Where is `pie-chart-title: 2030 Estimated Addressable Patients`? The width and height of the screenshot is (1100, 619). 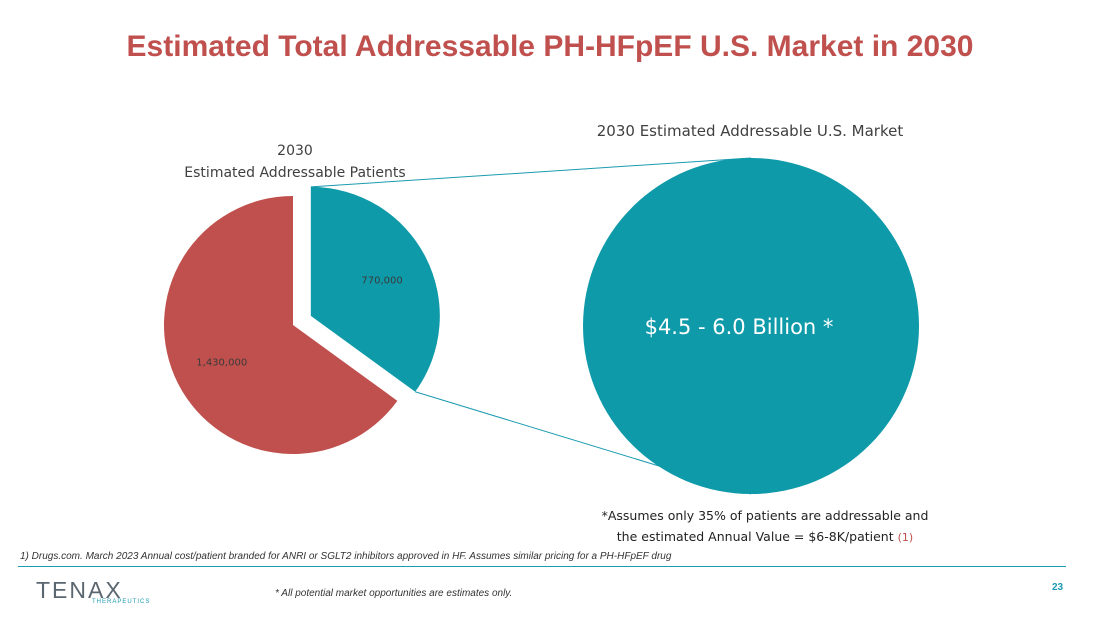
pie-chart-title: 2030 Estimated Addressable Patients is located at coordinates (295, 162).